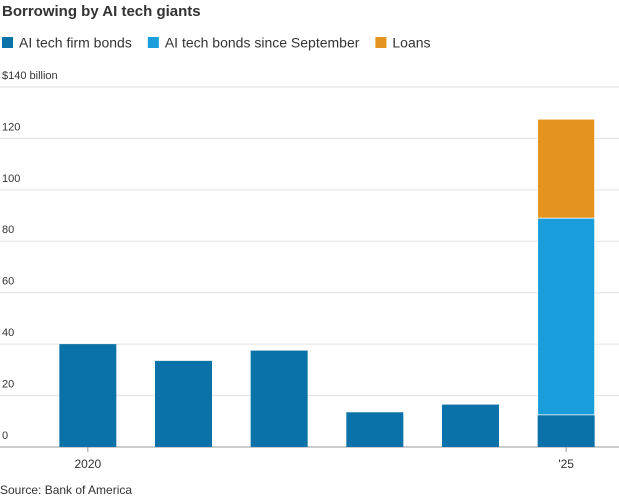  Describe the element at coordinates (411, 43) in the screenshot. I see `legend-label: Loans` at that location.